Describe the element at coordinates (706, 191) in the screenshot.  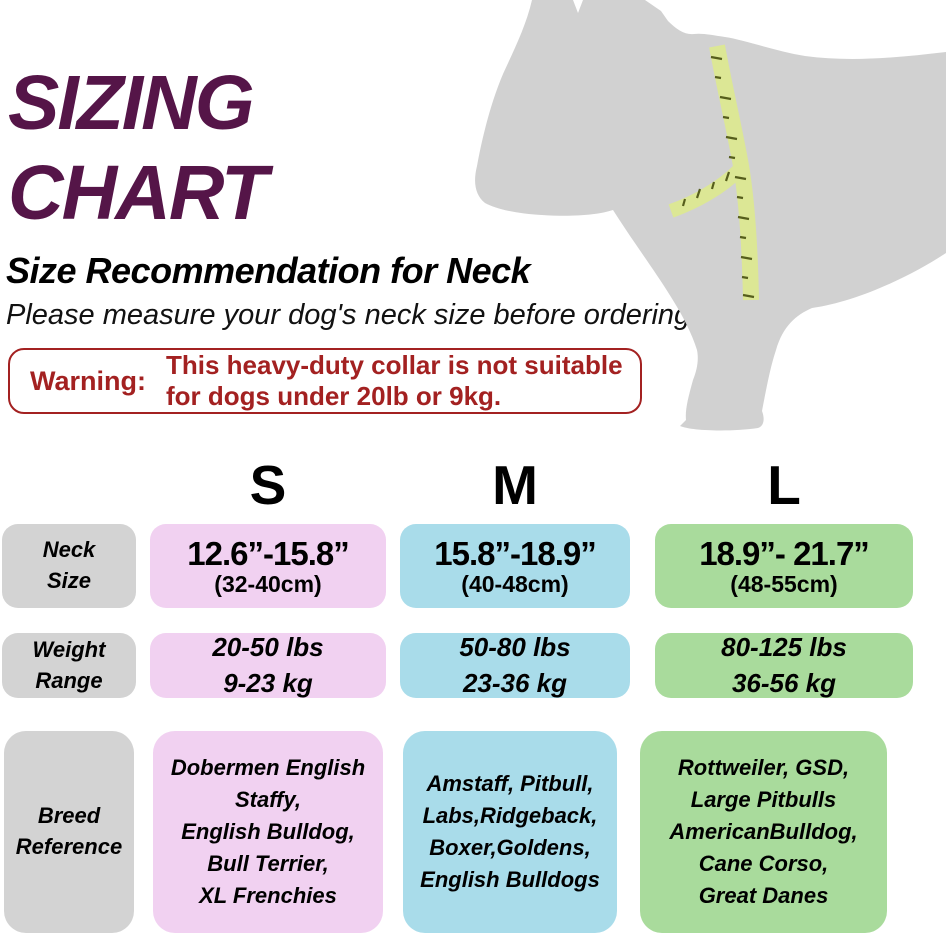
I see `measuring-tape-branch` at that location.